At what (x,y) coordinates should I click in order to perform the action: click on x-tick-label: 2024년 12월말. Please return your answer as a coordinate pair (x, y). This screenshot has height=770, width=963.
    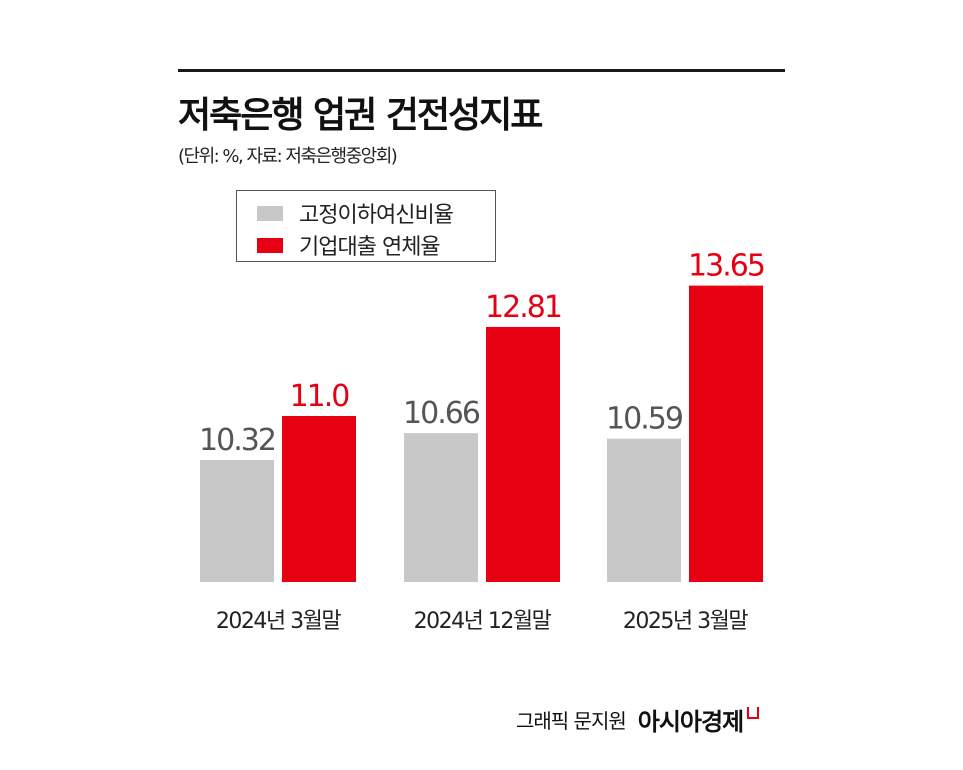
    Looking at the image, I should click on (483, 621).